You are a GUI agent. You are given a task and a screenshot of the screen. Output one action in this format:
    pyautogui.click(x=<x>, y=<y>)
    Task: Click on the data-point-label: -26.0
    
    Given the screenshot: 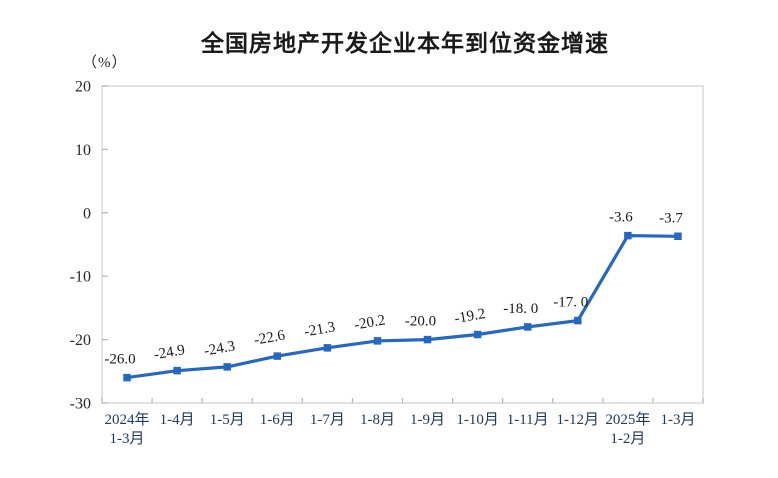 What is the action you would take?
    pyautogui.click(x=119, y=360)
    